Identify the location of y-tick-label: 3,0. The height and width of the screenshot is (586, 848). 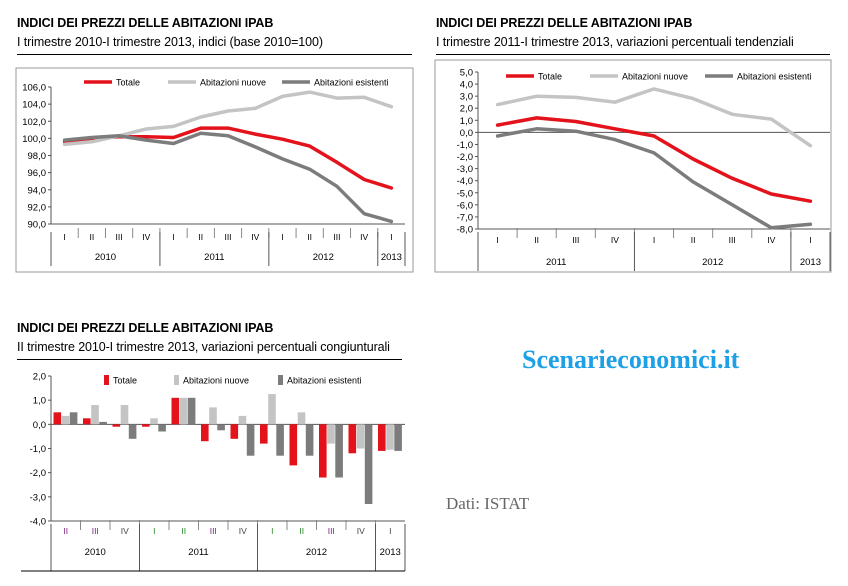
(466, 97).